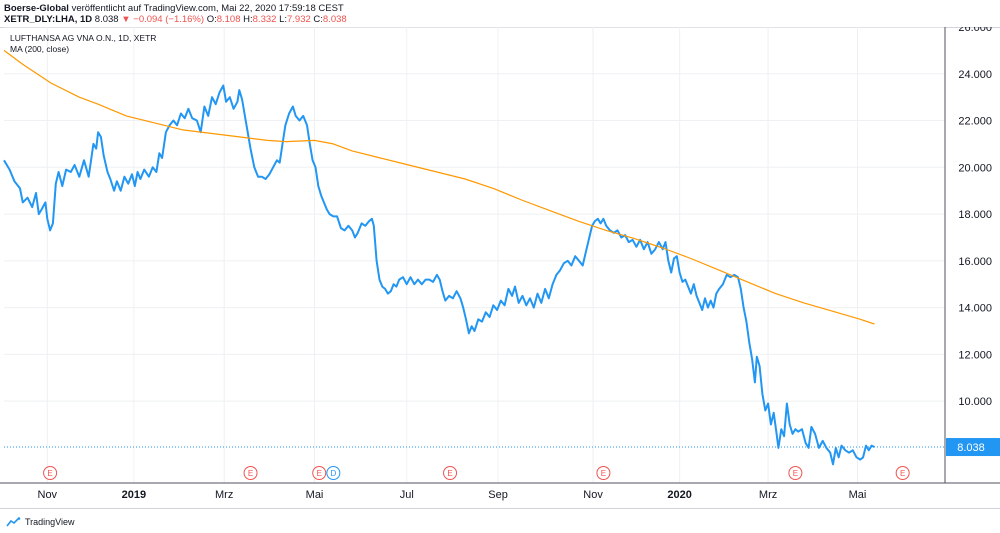  Describe the element at coordinates (228, 19) in the screenshot. I see `open-value: 8.108` at that location.